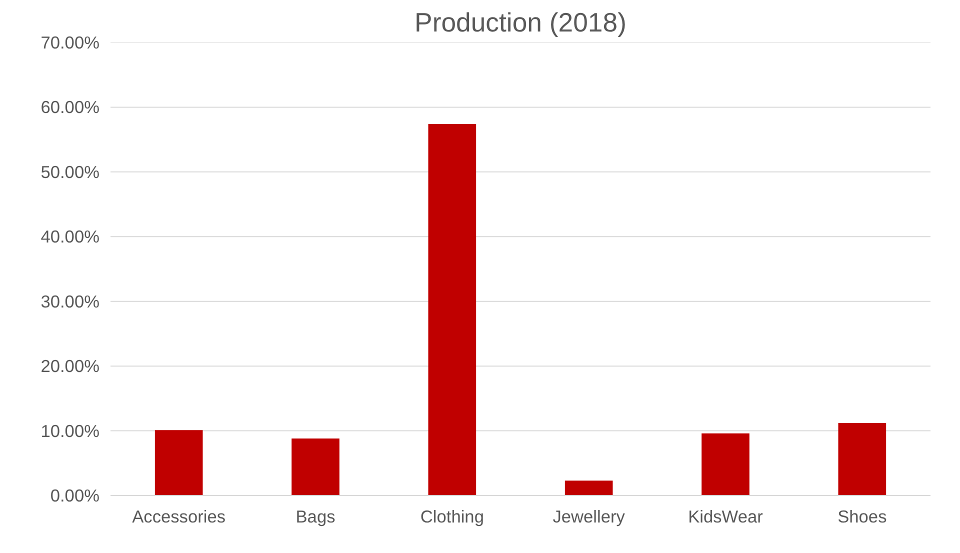 The width and height of the screenshot is (960, 553). Describe the element at coordinates (70, 236) in the screenshot. I see `y-tick-label: 40.00%` at that location.